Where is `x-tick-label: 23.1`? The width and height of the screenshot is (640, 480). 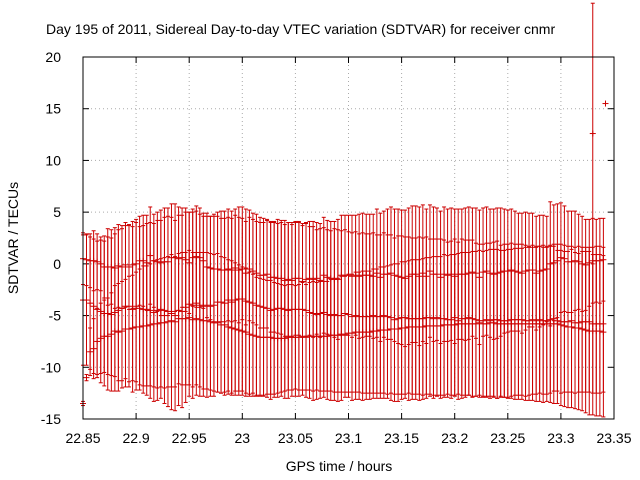 x-tick-label: 23.1 is located at coordinates (348, 438).